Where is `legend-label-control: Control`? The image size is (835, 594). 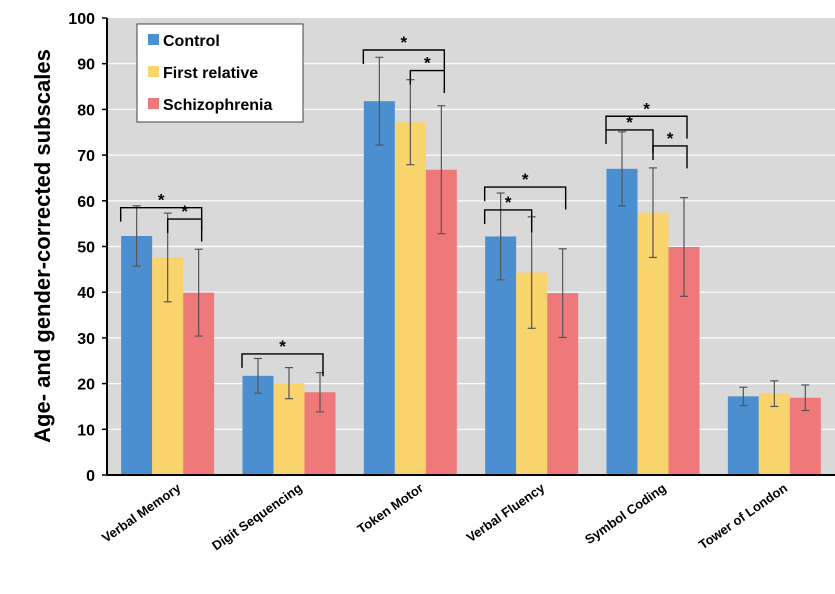 legend-label-control: Control is located at coordinates (191, 41).